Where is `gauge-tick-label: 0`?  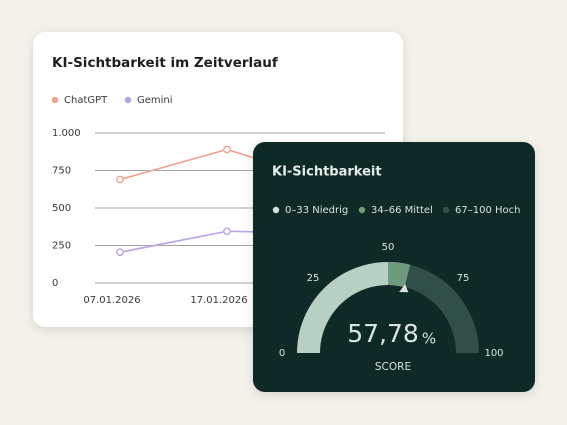 gauge-tick-label: 0 is located at coordinates (282, 353).